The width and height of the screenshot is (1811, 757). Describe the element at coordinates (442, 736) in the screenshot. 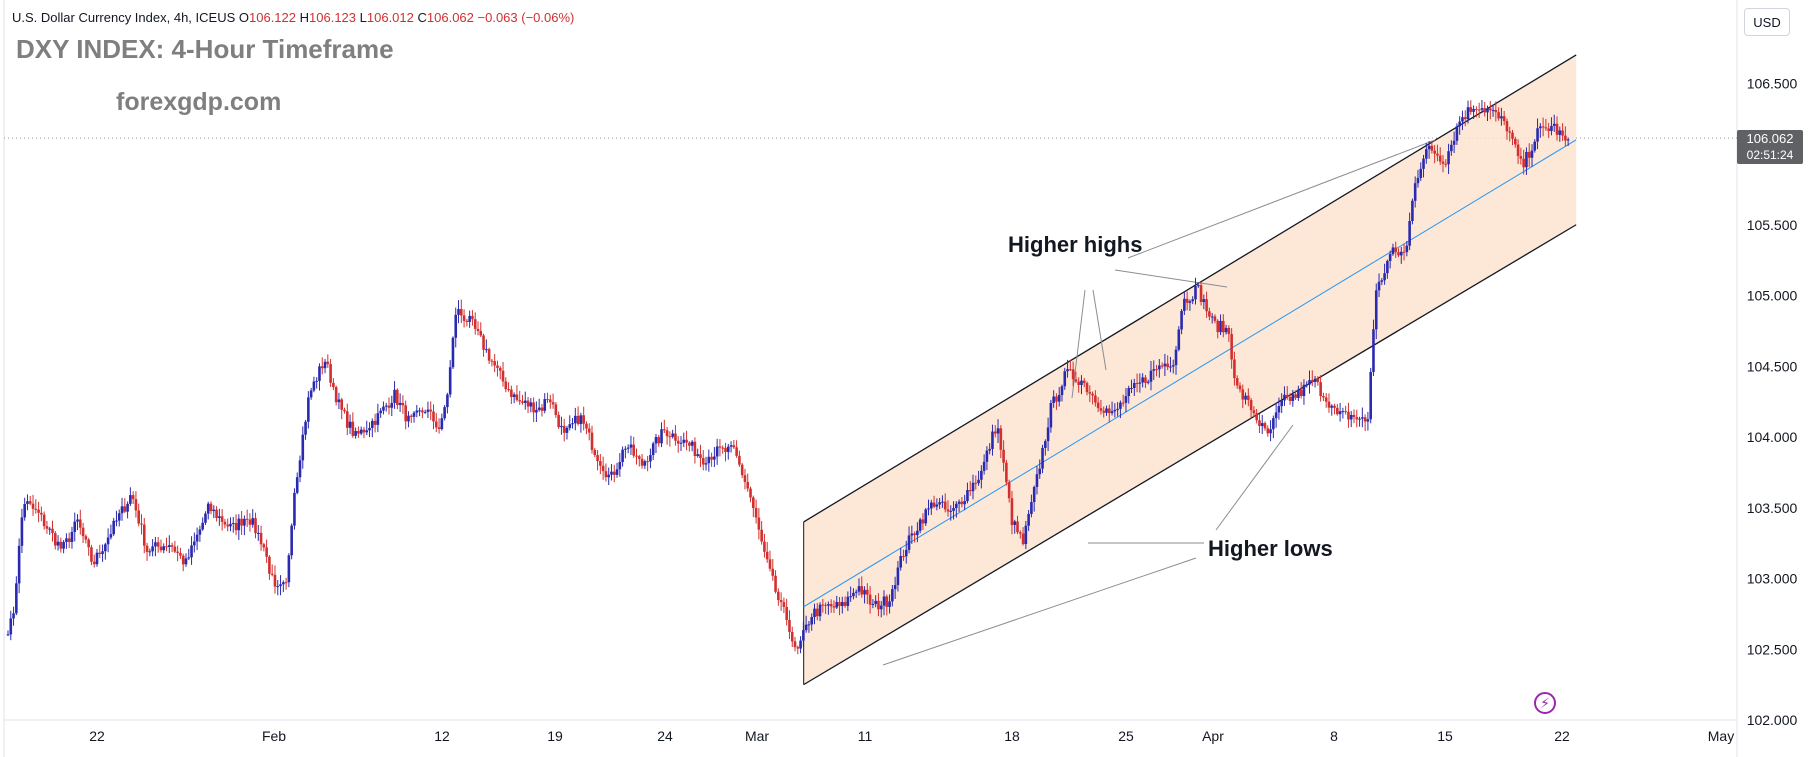

I see `x-tick-label: 12` at that location.